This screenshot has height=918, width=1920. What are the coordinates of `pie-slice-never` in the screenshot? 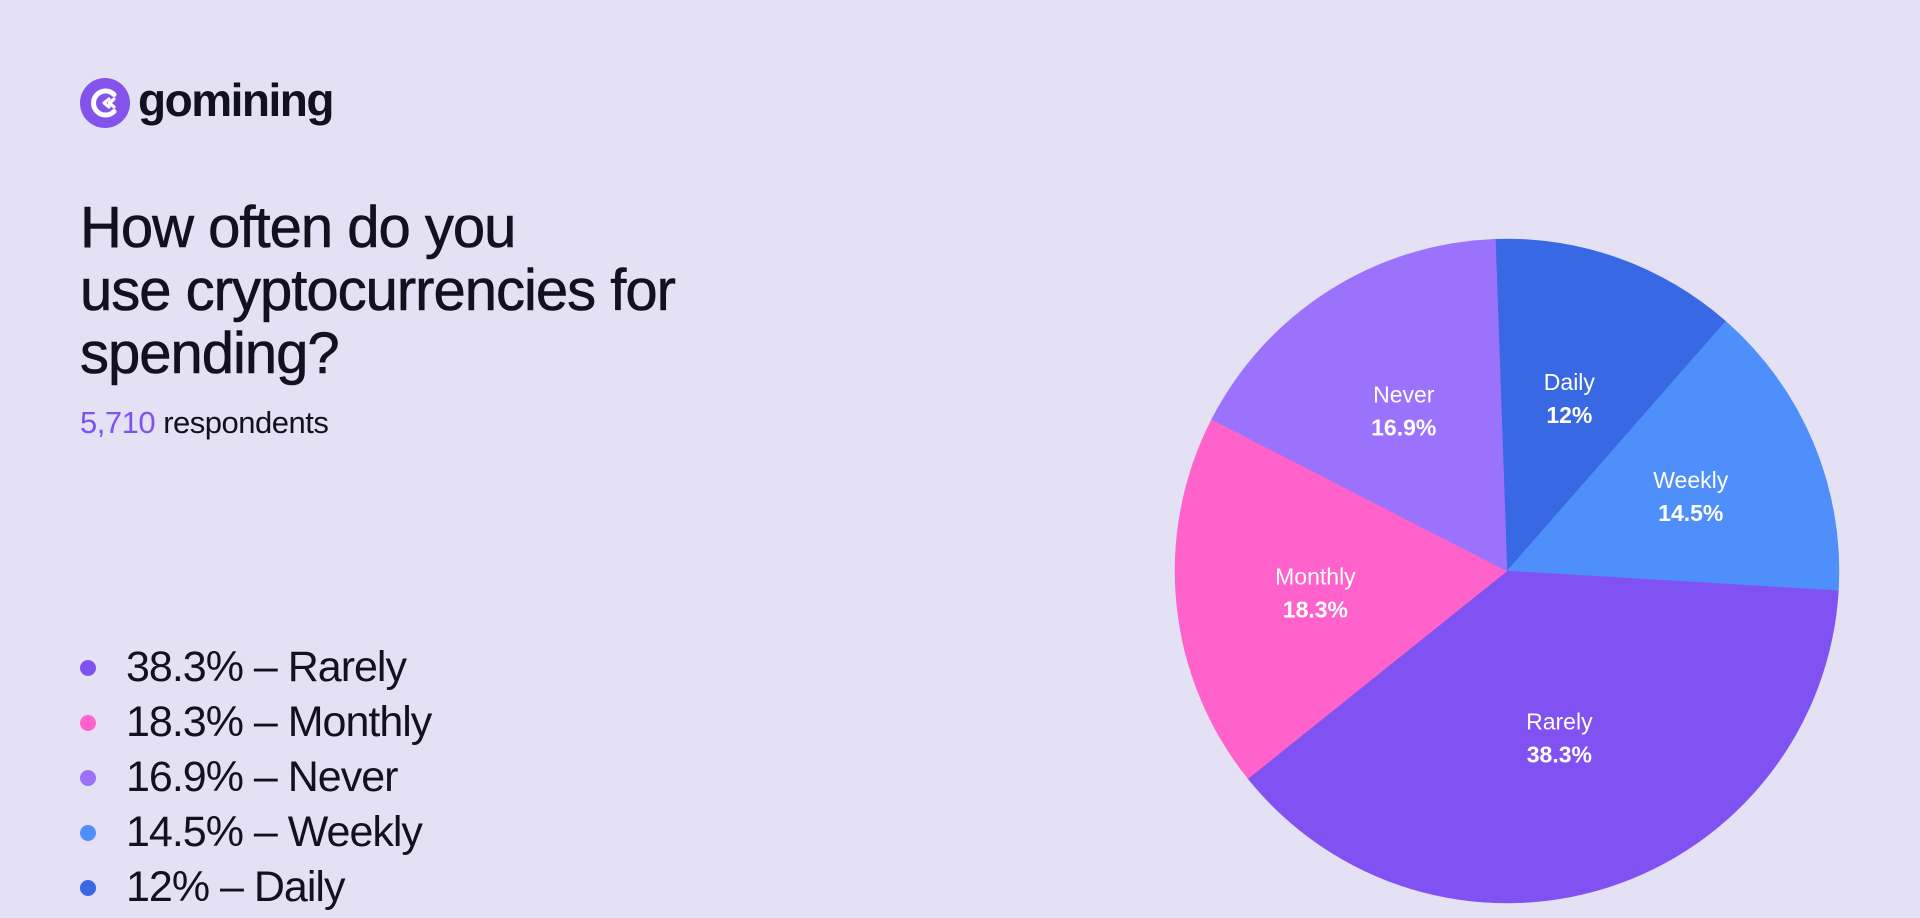 It's located at (1359, 405).